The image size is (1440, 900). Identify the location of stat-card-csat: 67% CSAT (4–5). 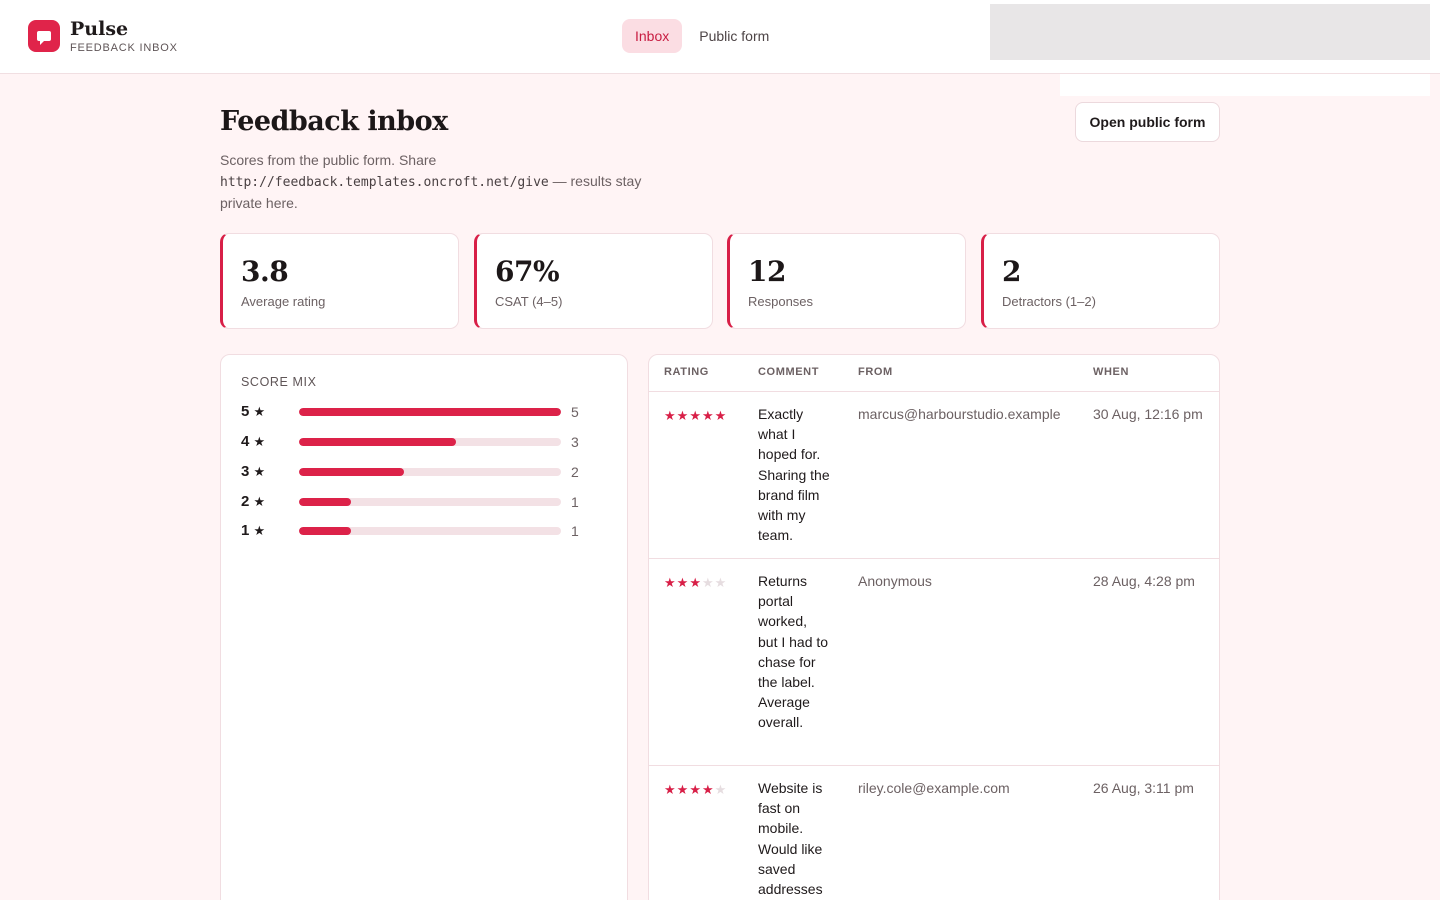
(593, 281).